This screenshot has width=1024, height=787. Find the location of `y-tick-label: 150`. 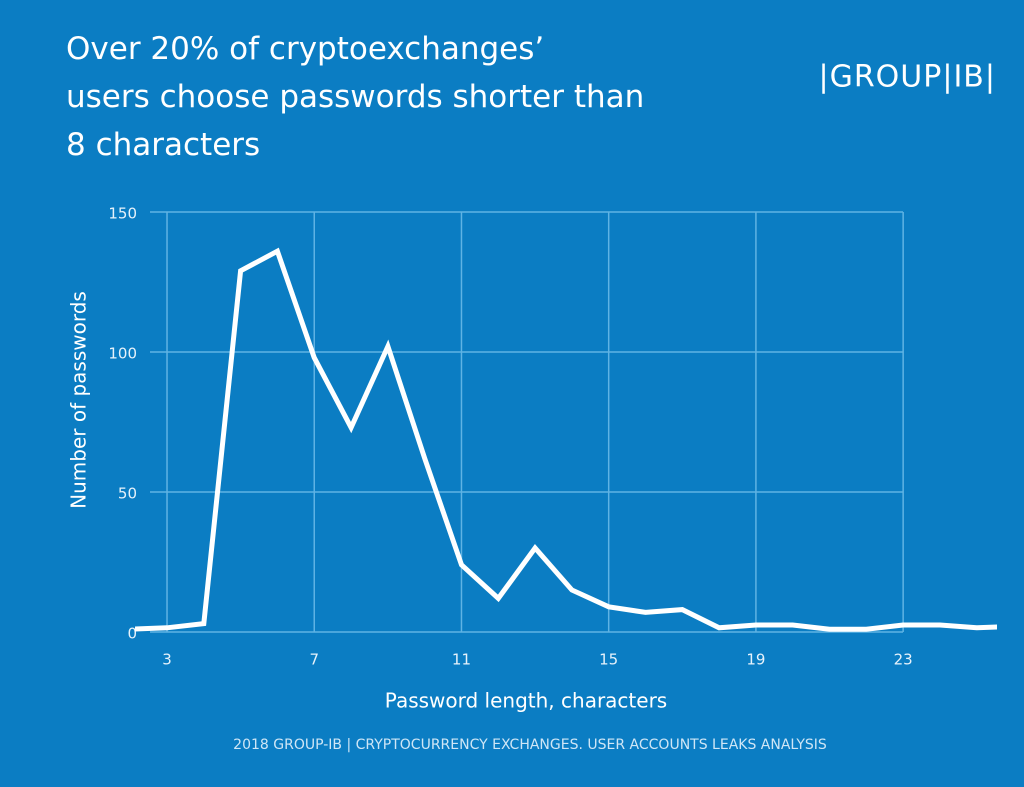

y-tick-label: 150 is located at coordinates (122, 214).